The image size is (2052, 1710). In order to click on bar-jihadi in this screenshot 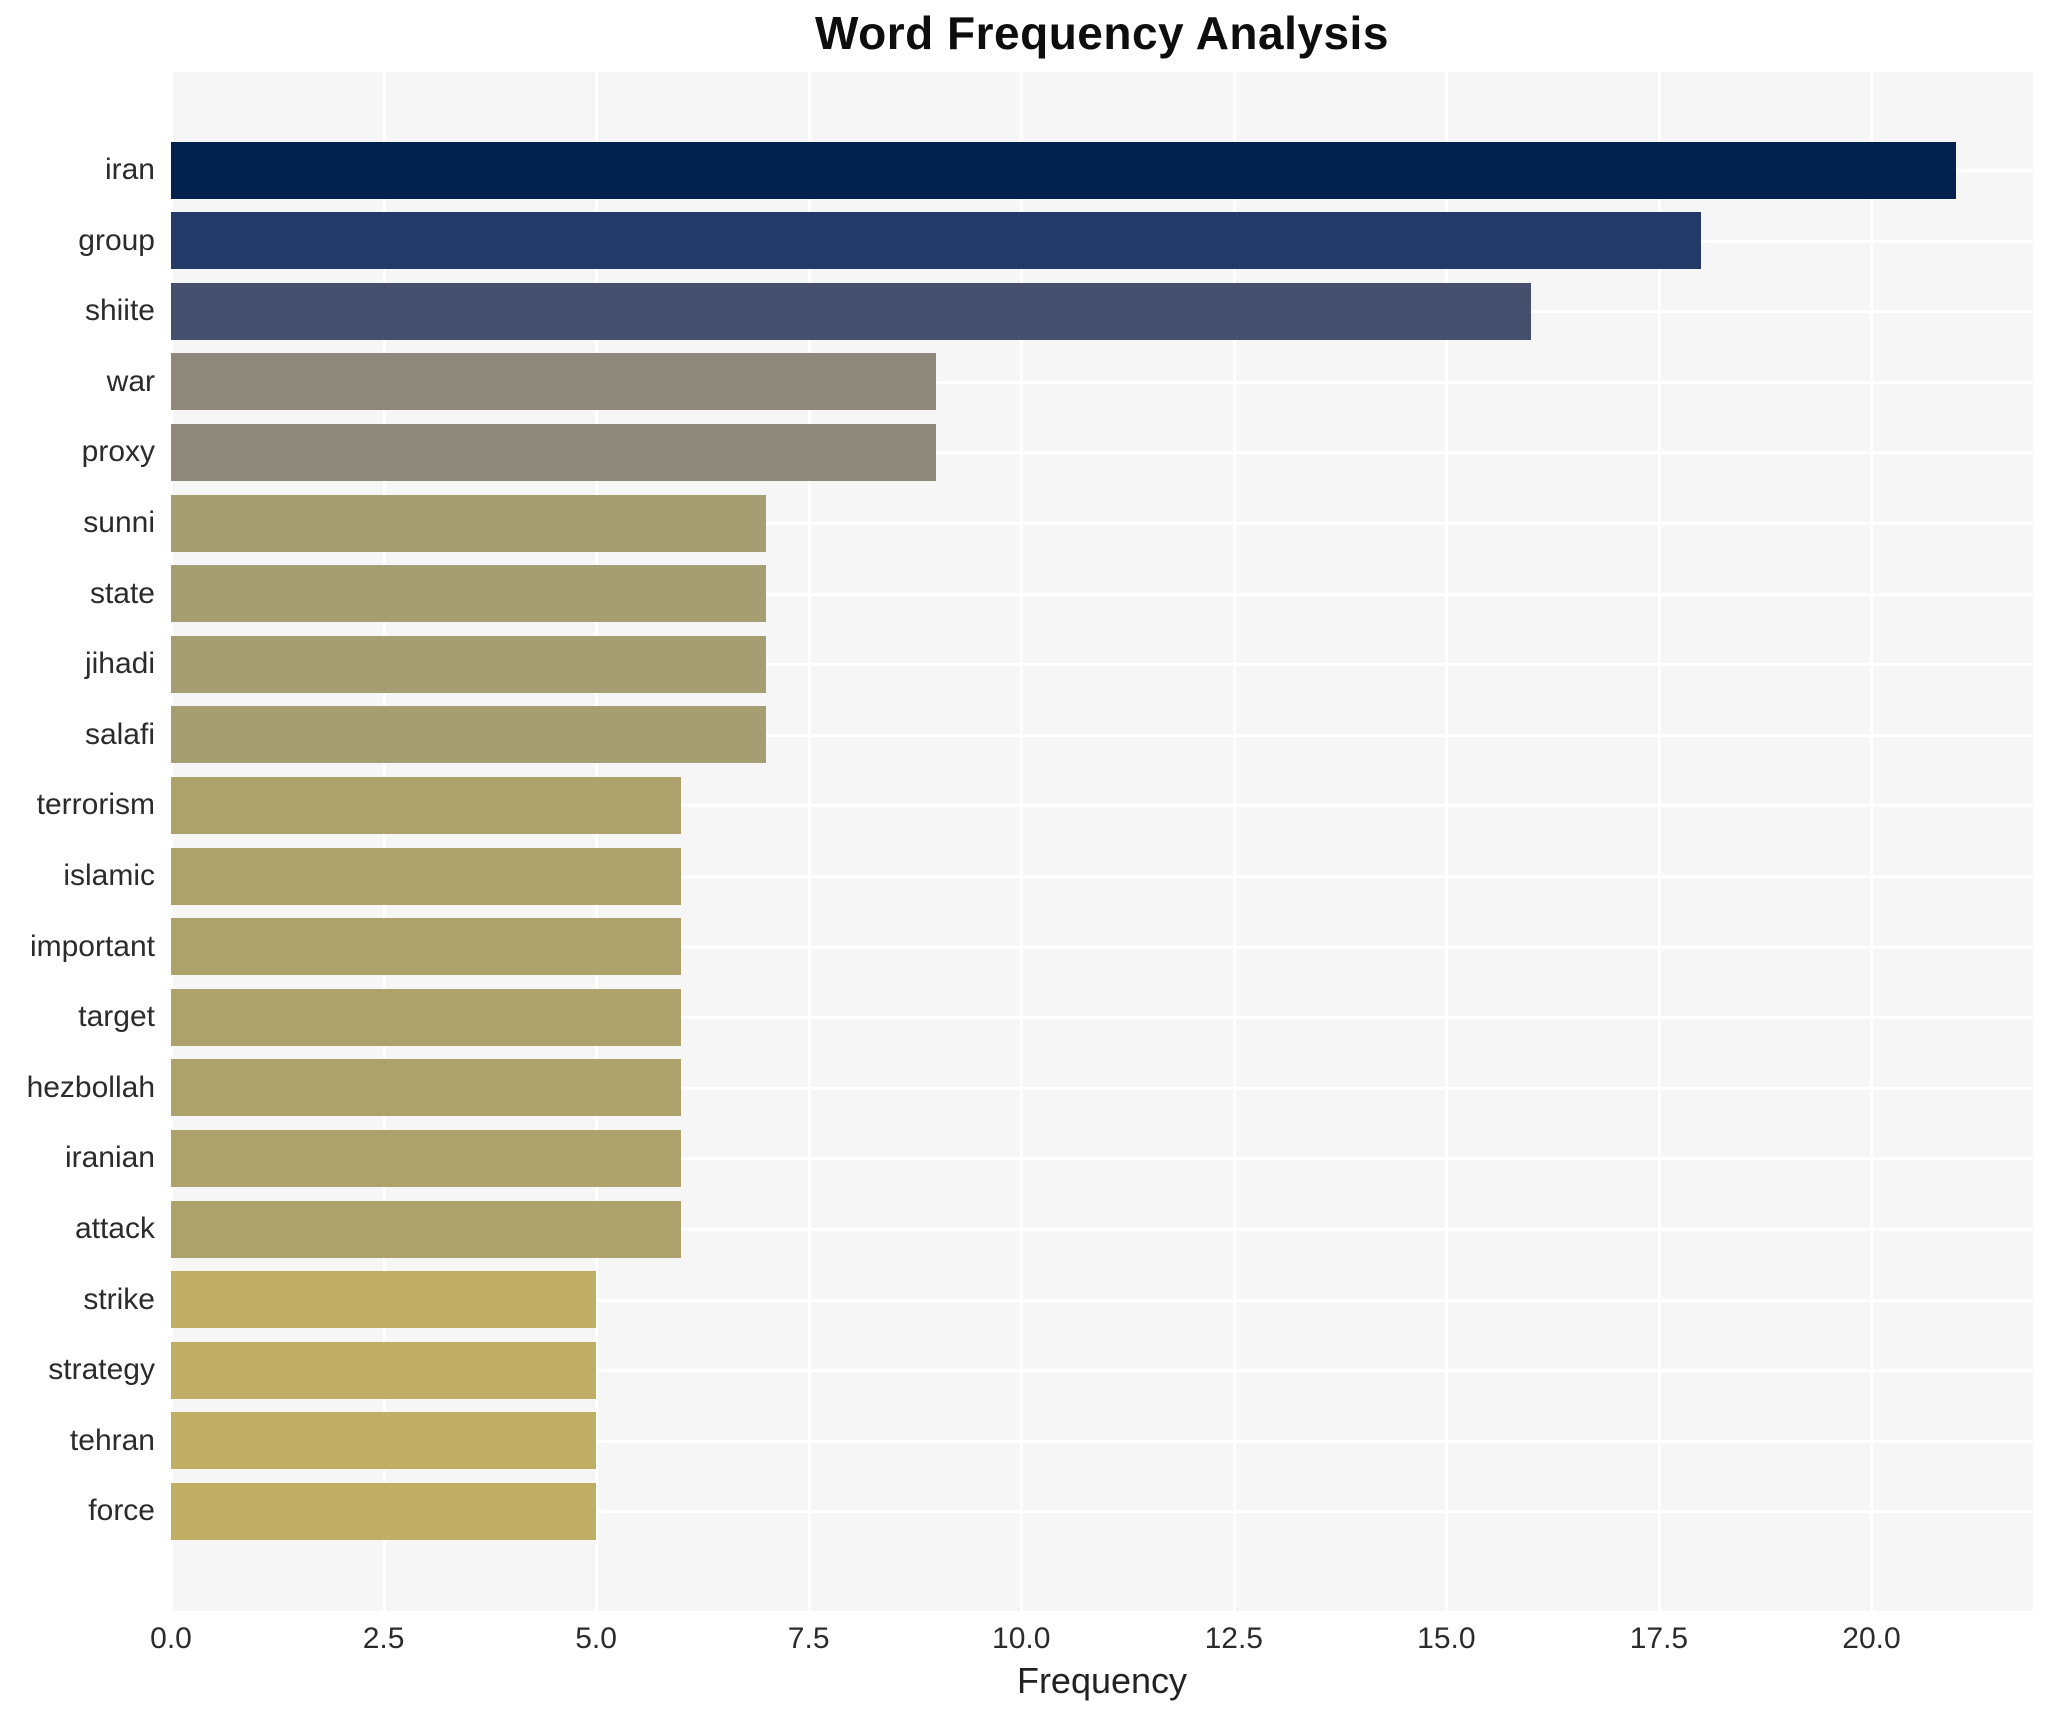, I will do `click(469, 664)`.